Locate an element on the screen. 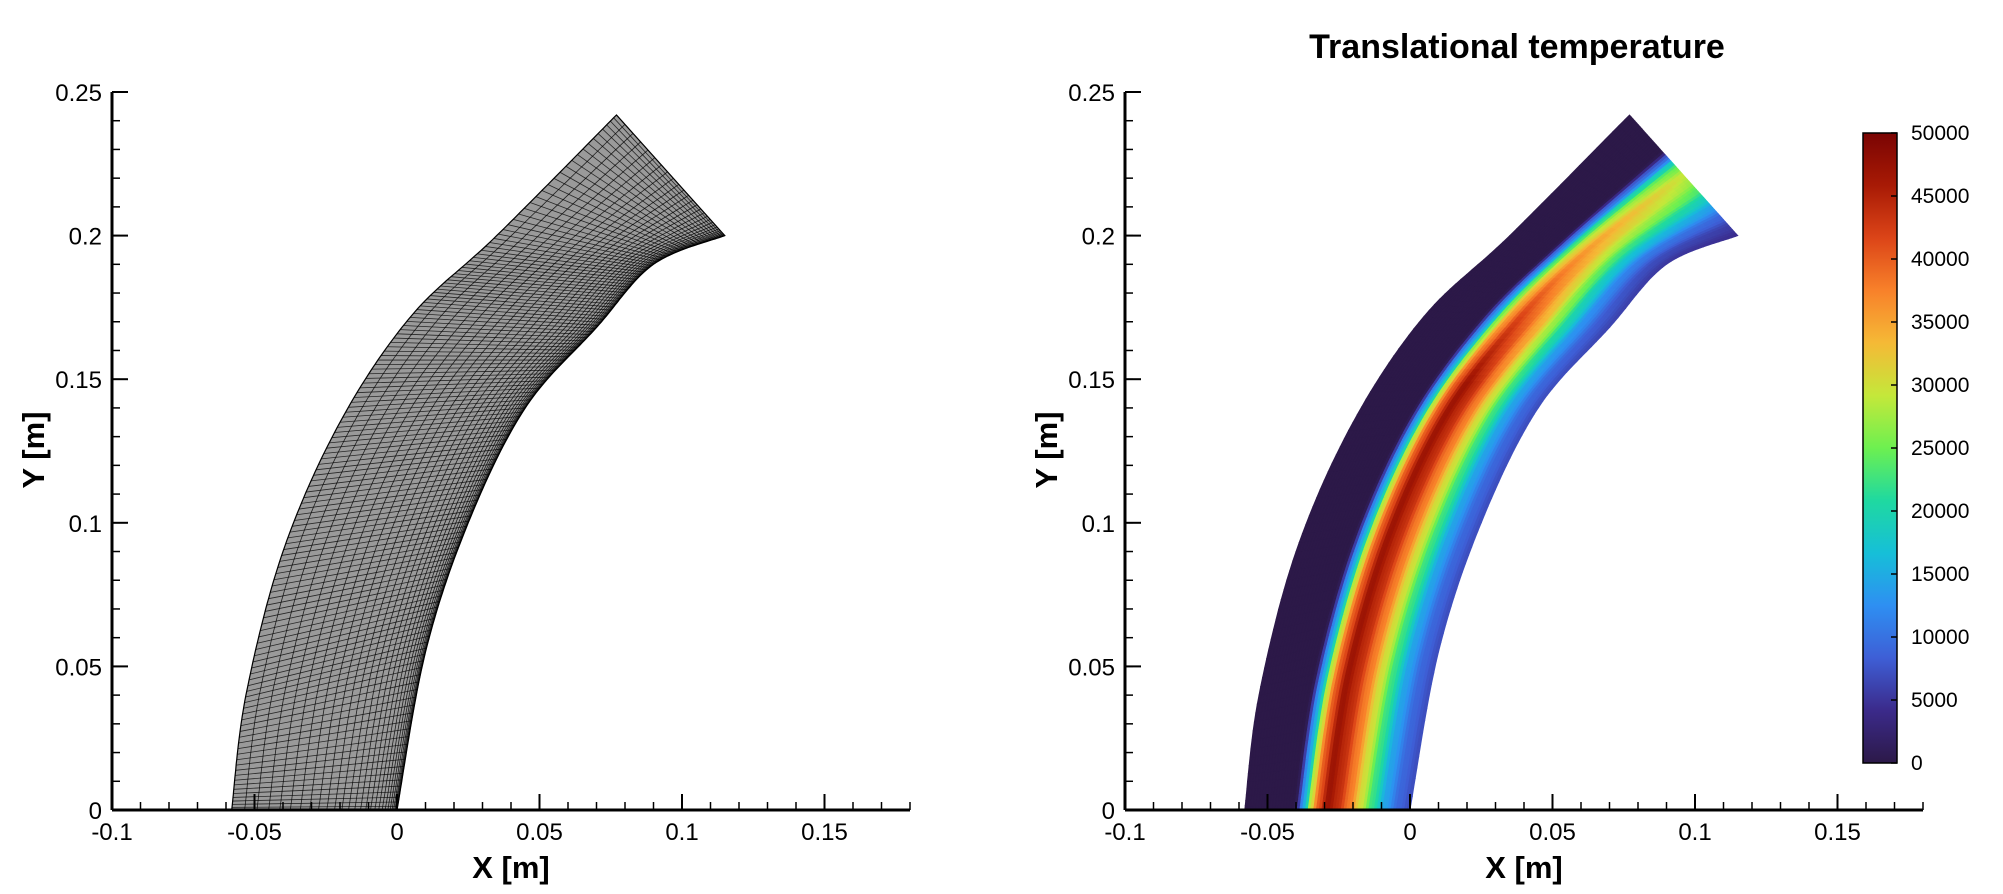 This screenshot has height=894, width=2003. left-x-tick-label: 0.15 is located at coordinates (824, 832).